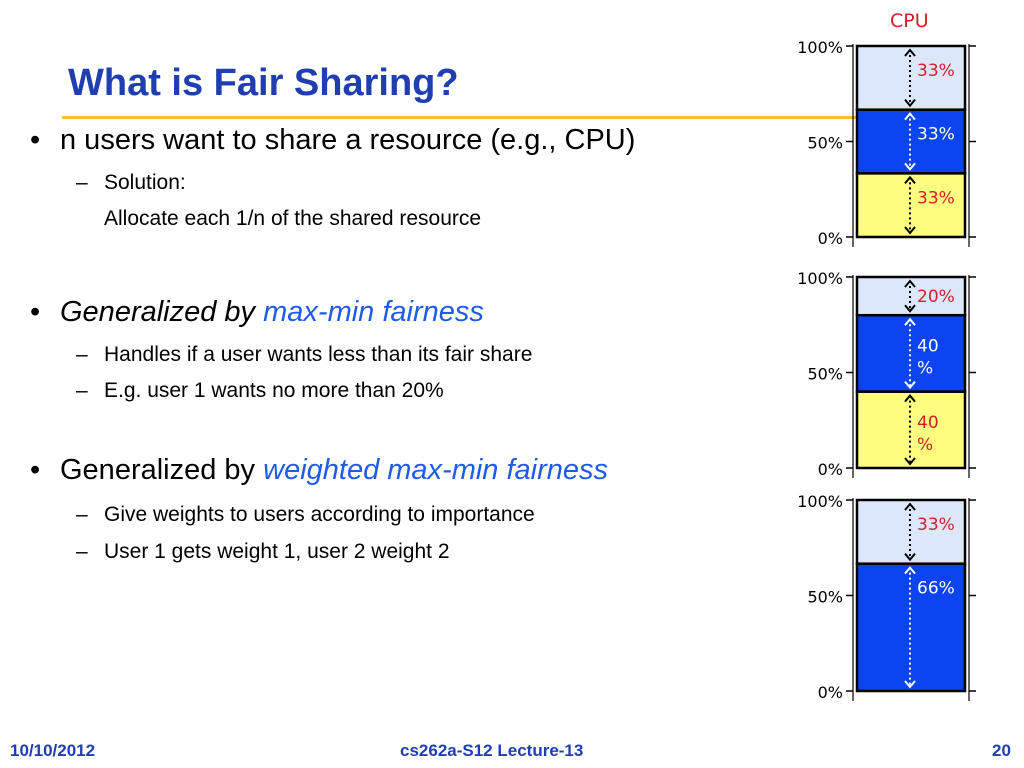 This screenshot has width=1024, height=768. Describe the element at coordinates (936, 297) in the screenshot. I see `segment-label: 20%` at that location.